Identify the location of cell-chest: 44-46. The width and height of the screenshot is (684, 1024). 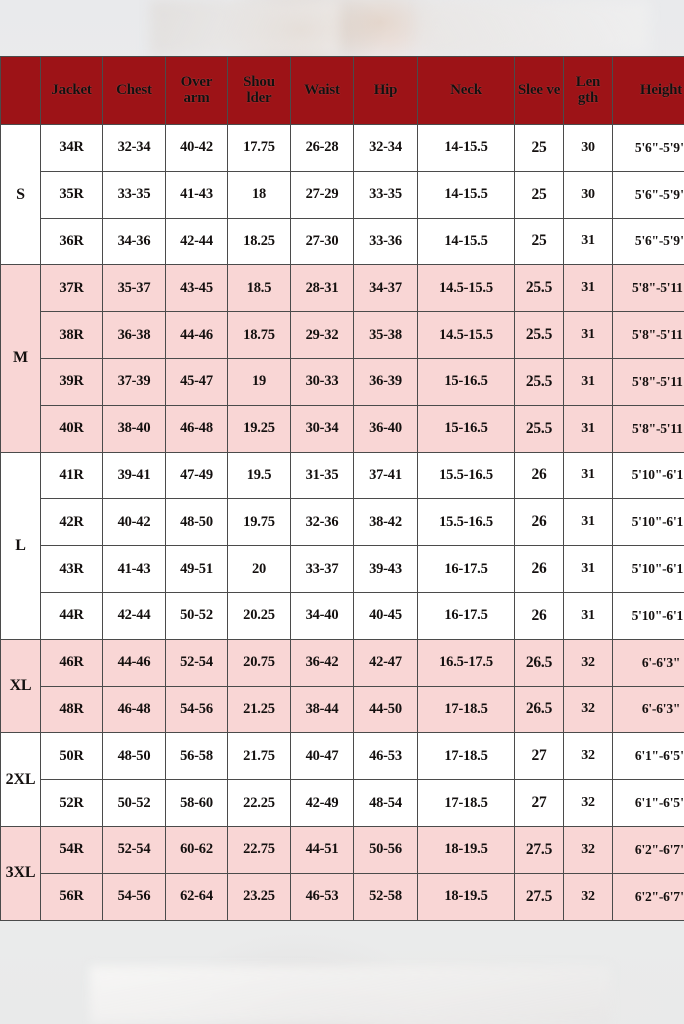
(134, 662).